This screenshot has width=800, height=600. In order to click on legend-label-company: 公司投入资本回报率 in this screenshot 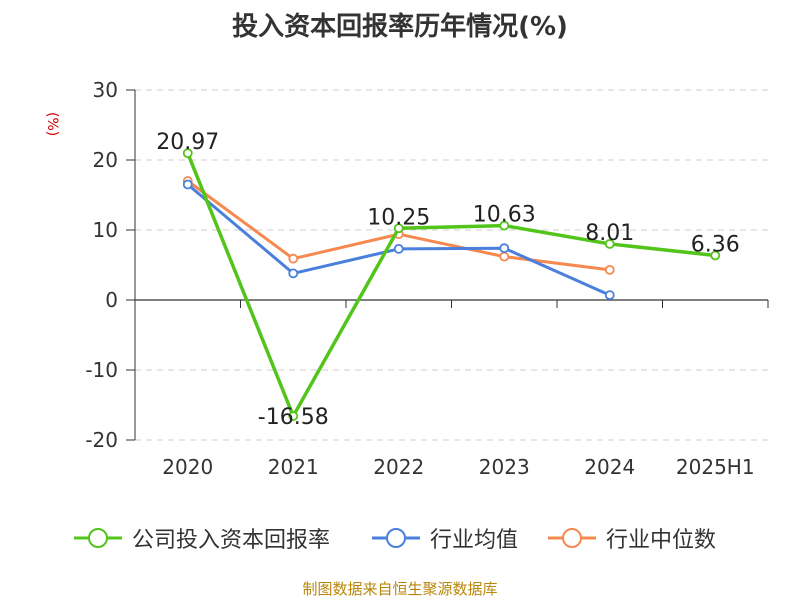, I will do `click(231, 540)`.